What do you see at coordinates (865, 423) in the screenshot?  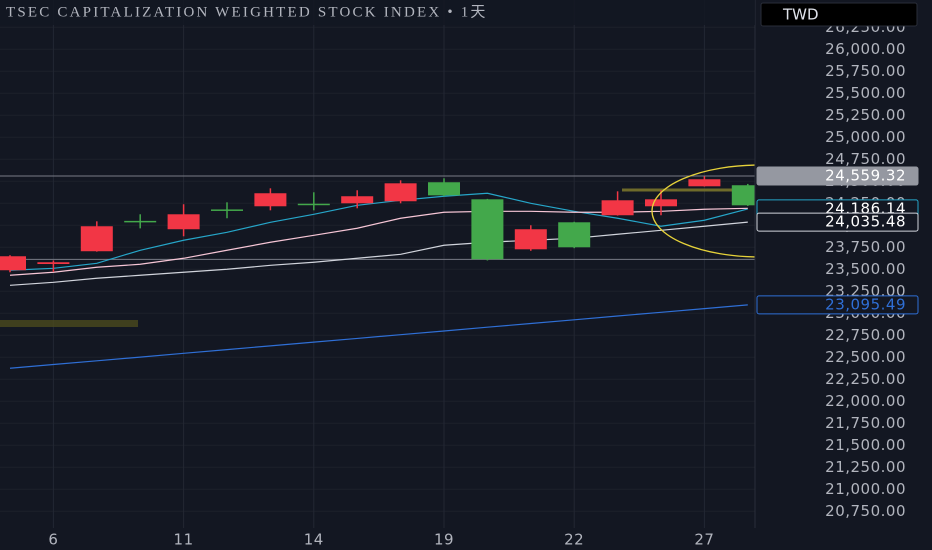 I see `y-tick-label: 21,750.00` at bounding box center [865, 423].